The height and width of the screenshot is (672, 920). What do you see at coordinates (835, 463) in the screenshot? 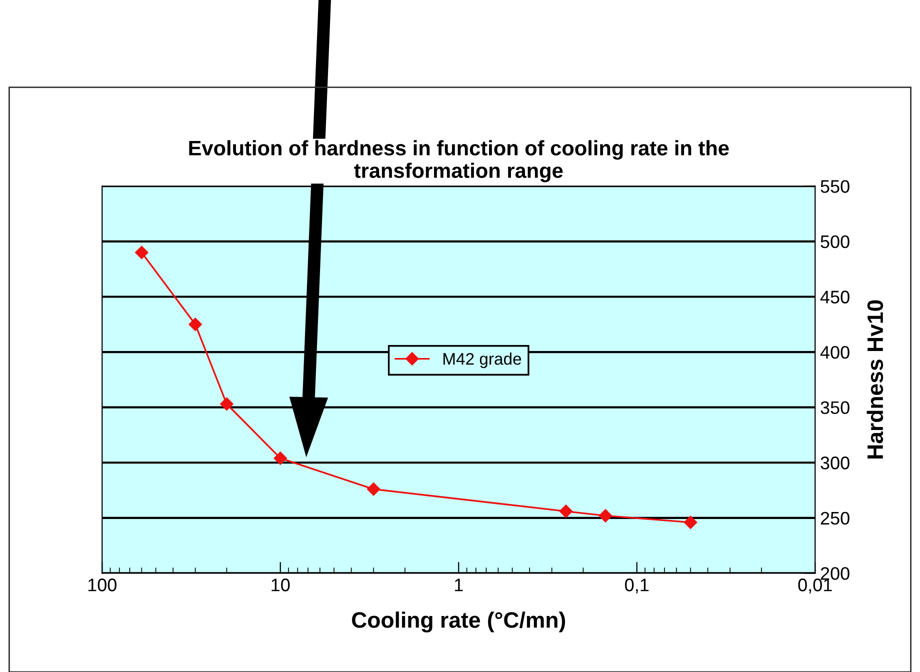
I see `y-tick-label: 300` at bounding box center [835, 463].